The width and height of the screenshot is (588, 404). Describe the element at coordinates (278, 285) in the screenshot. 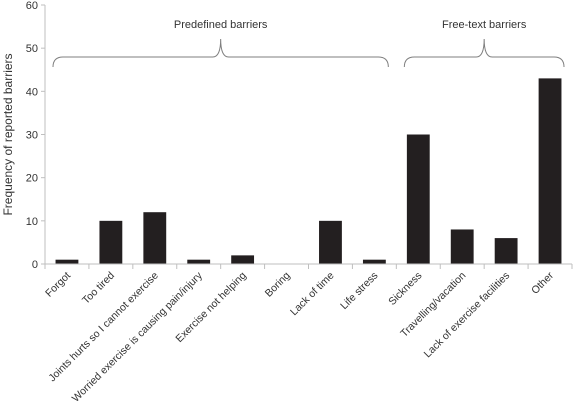

I see `x-category-label: Boring` at that location.